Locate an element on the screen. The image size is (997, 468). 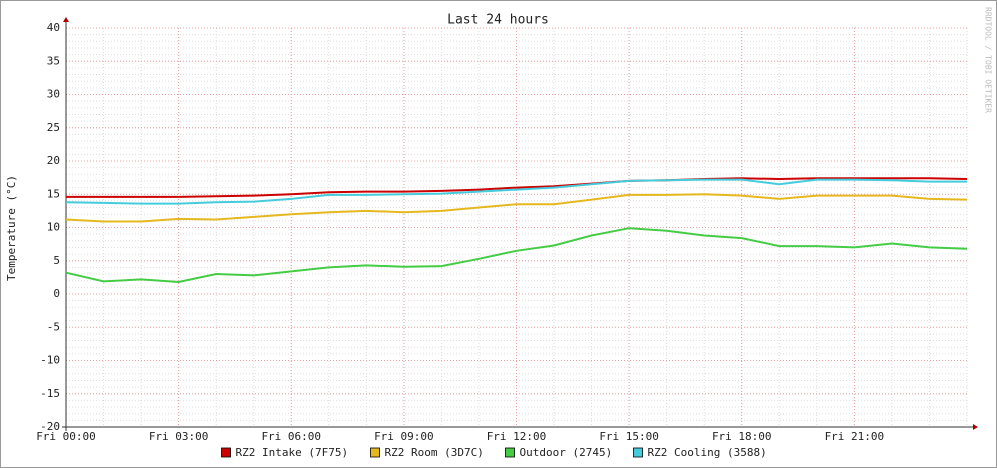
y-tick-label: 25 is located at coordinates (53, 127).